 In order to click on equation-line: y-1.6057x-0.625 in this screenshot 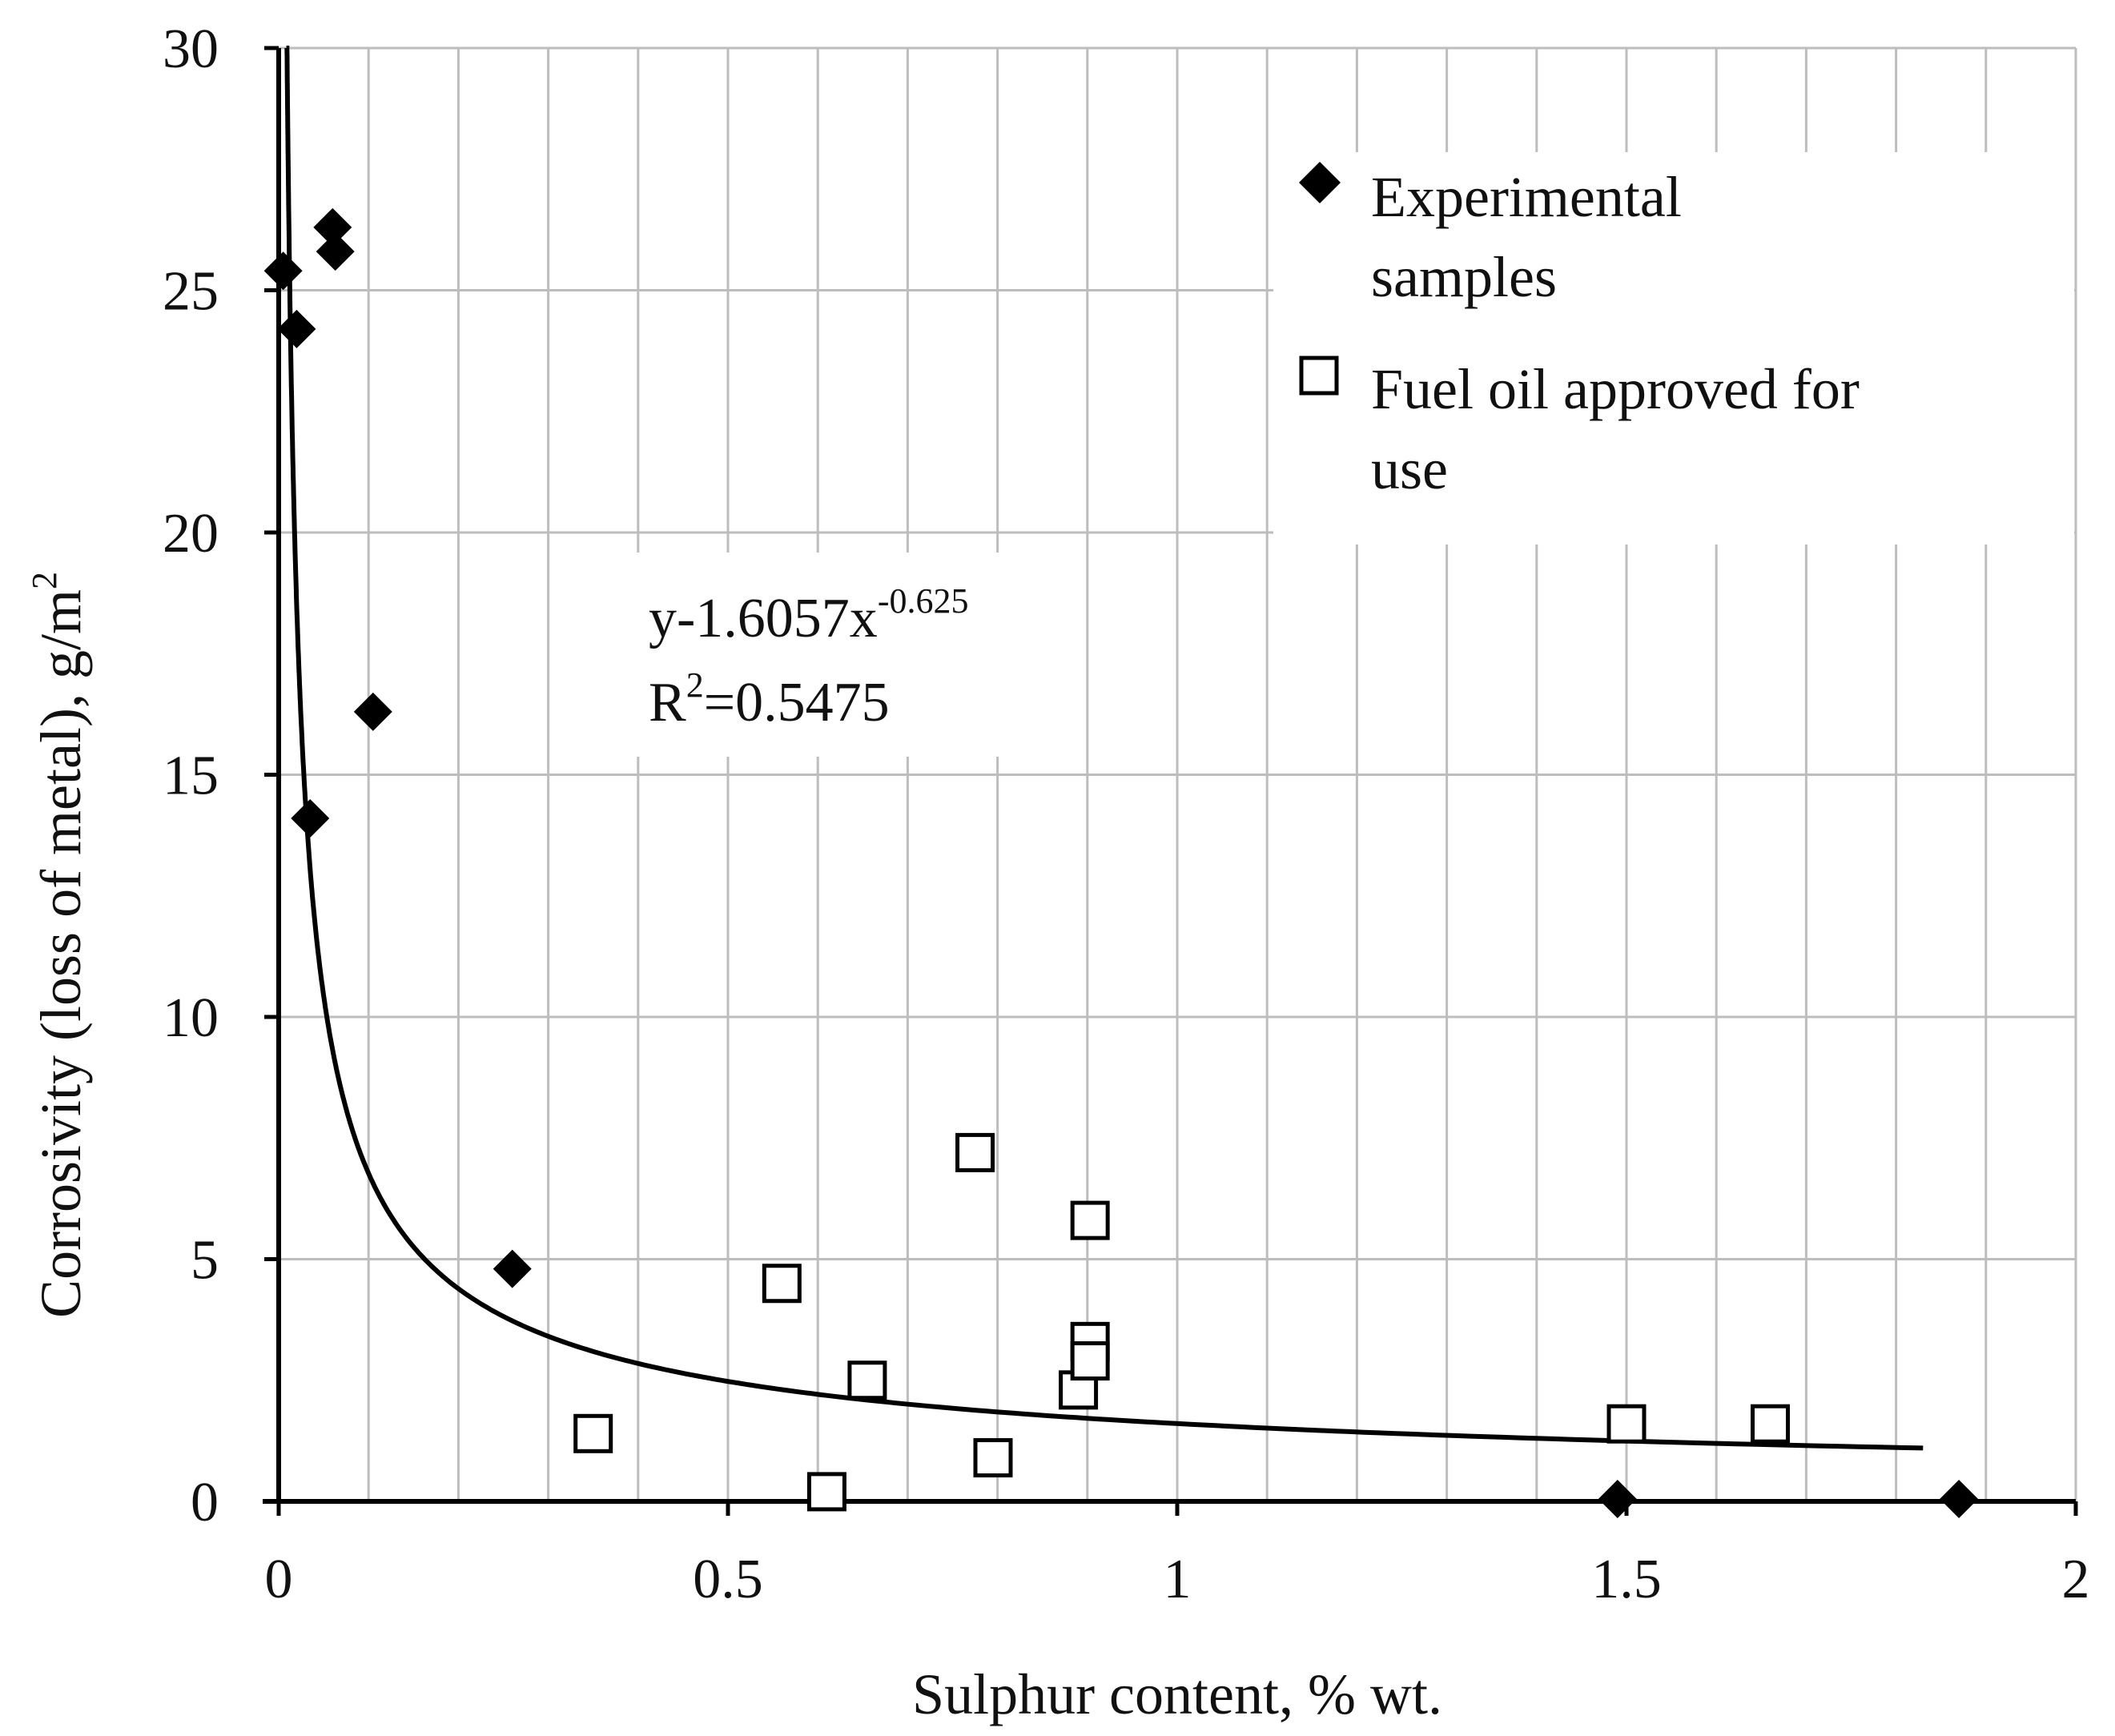, I will do `click(808, 615)`.